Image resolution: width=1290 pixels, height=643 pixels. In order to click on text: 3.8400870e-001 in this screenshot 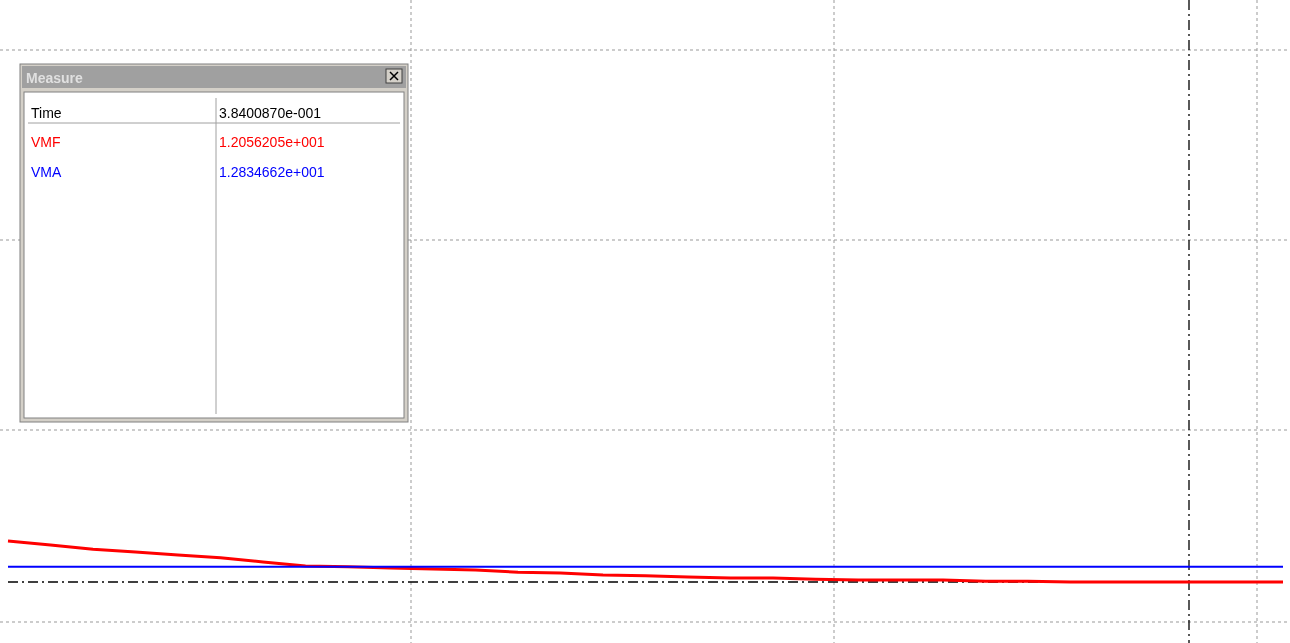, I will do `click(270, 113)`.